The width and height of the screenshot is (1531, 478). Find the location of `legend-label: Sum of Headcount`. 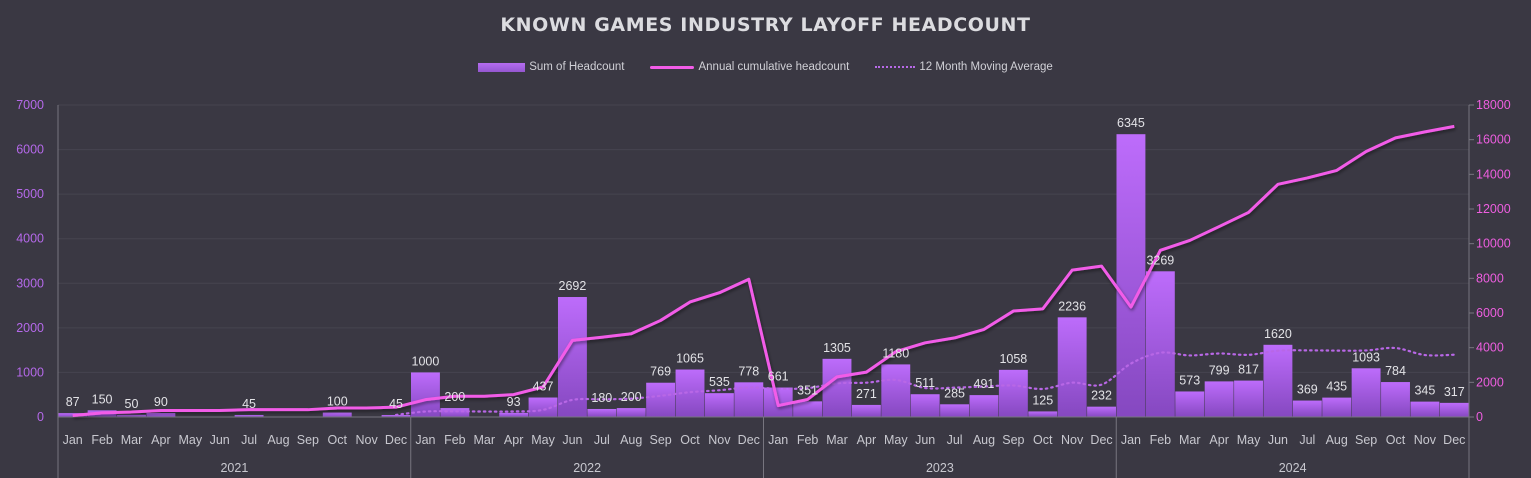

legend-label: Sum of Headcount is located at coordinates (577, 67).